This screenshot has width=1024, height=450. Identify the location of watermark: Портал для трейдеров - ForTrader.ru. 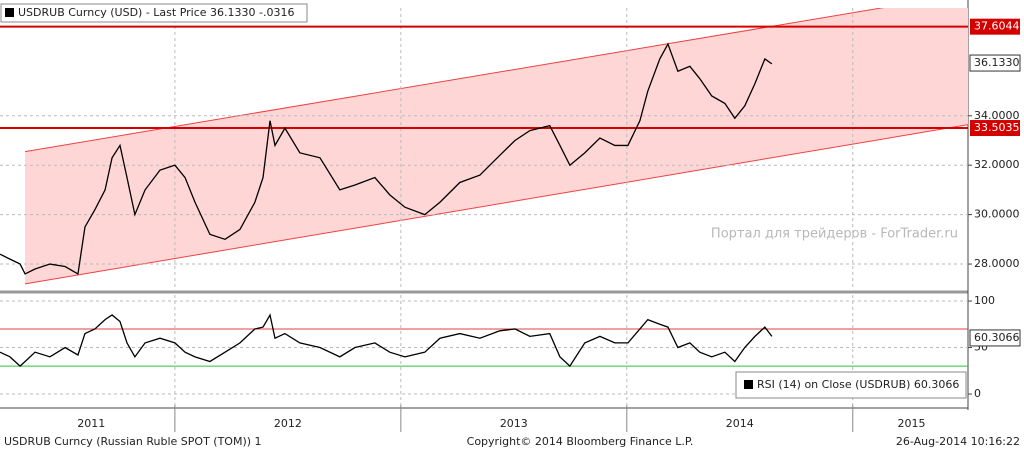
(834, 234).